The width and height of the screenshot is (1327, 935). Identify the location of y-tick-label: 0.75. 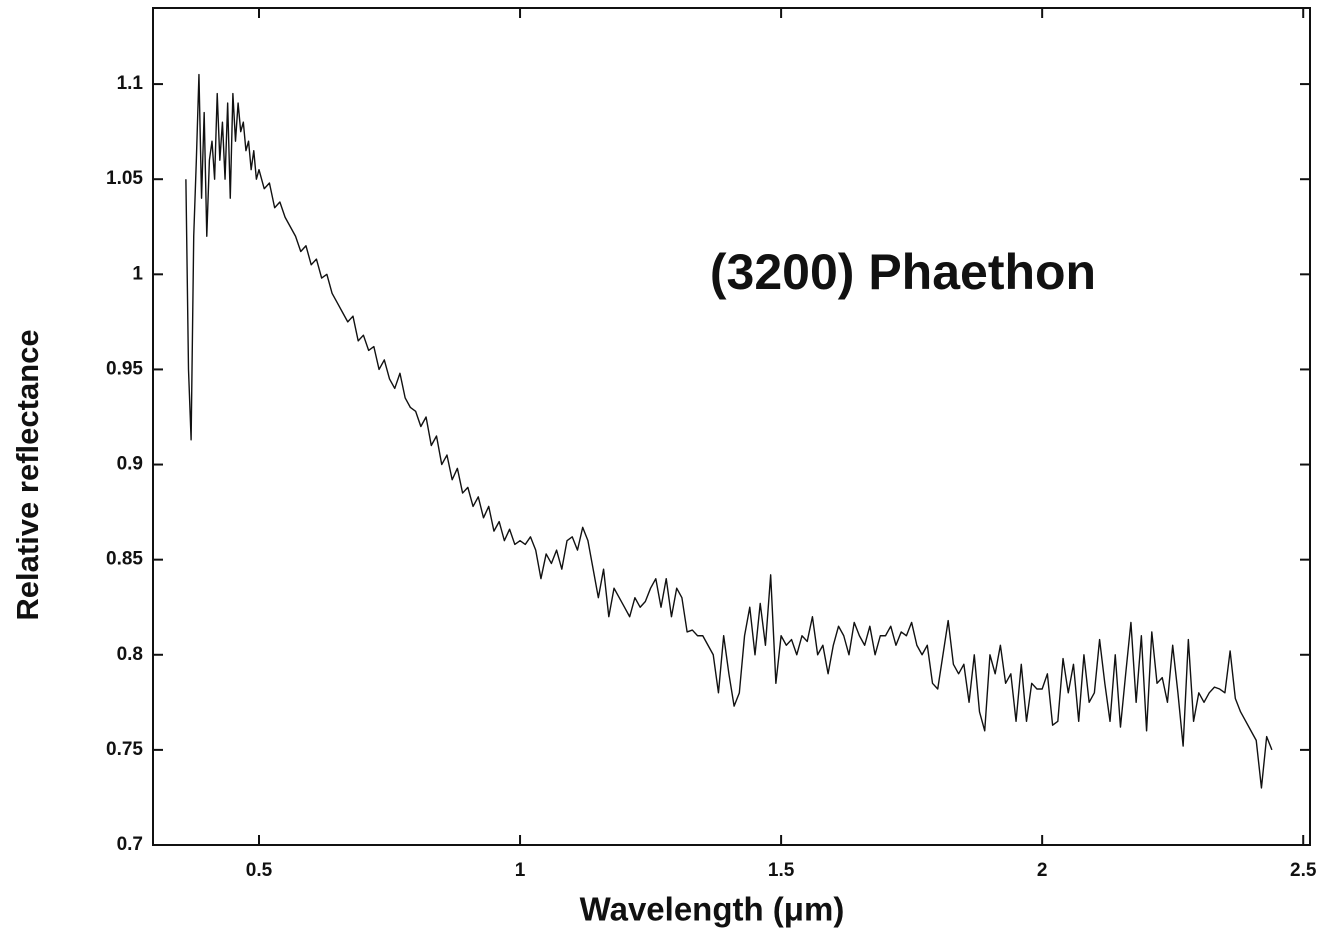
(124, 749).